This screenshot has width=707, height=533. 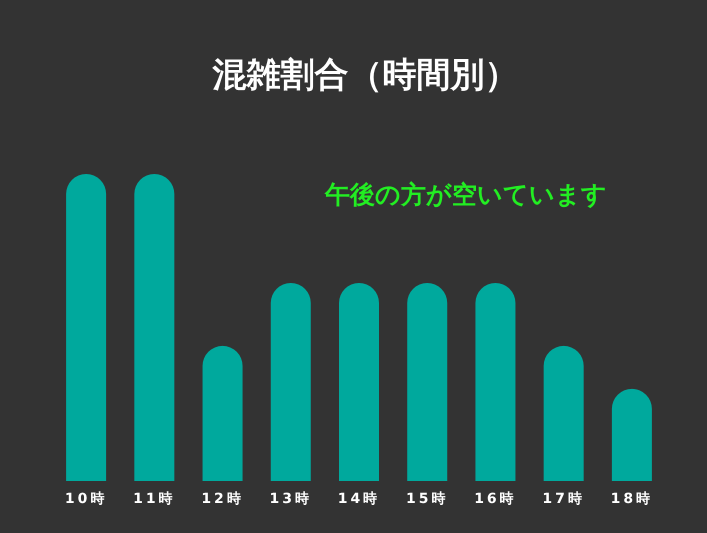 What do you see at coordinates (291, 499) in the screenshot?
I see `x-tick-label: 13時` at bounding box center [291, 499].